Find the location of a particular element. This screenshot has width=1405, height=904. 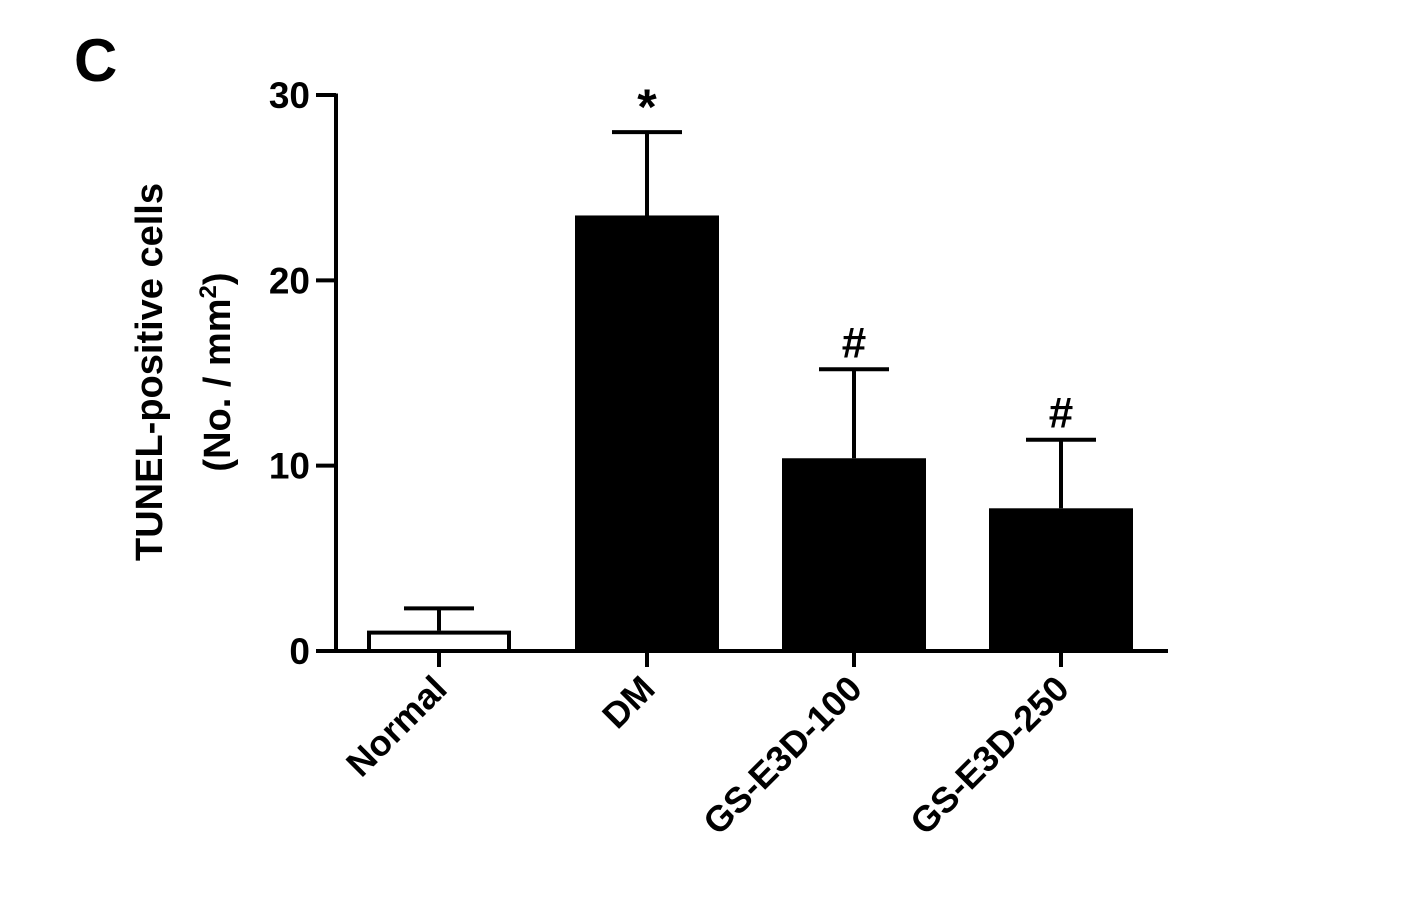

significance-marker-4: # is located at coordinates (1061, 413).